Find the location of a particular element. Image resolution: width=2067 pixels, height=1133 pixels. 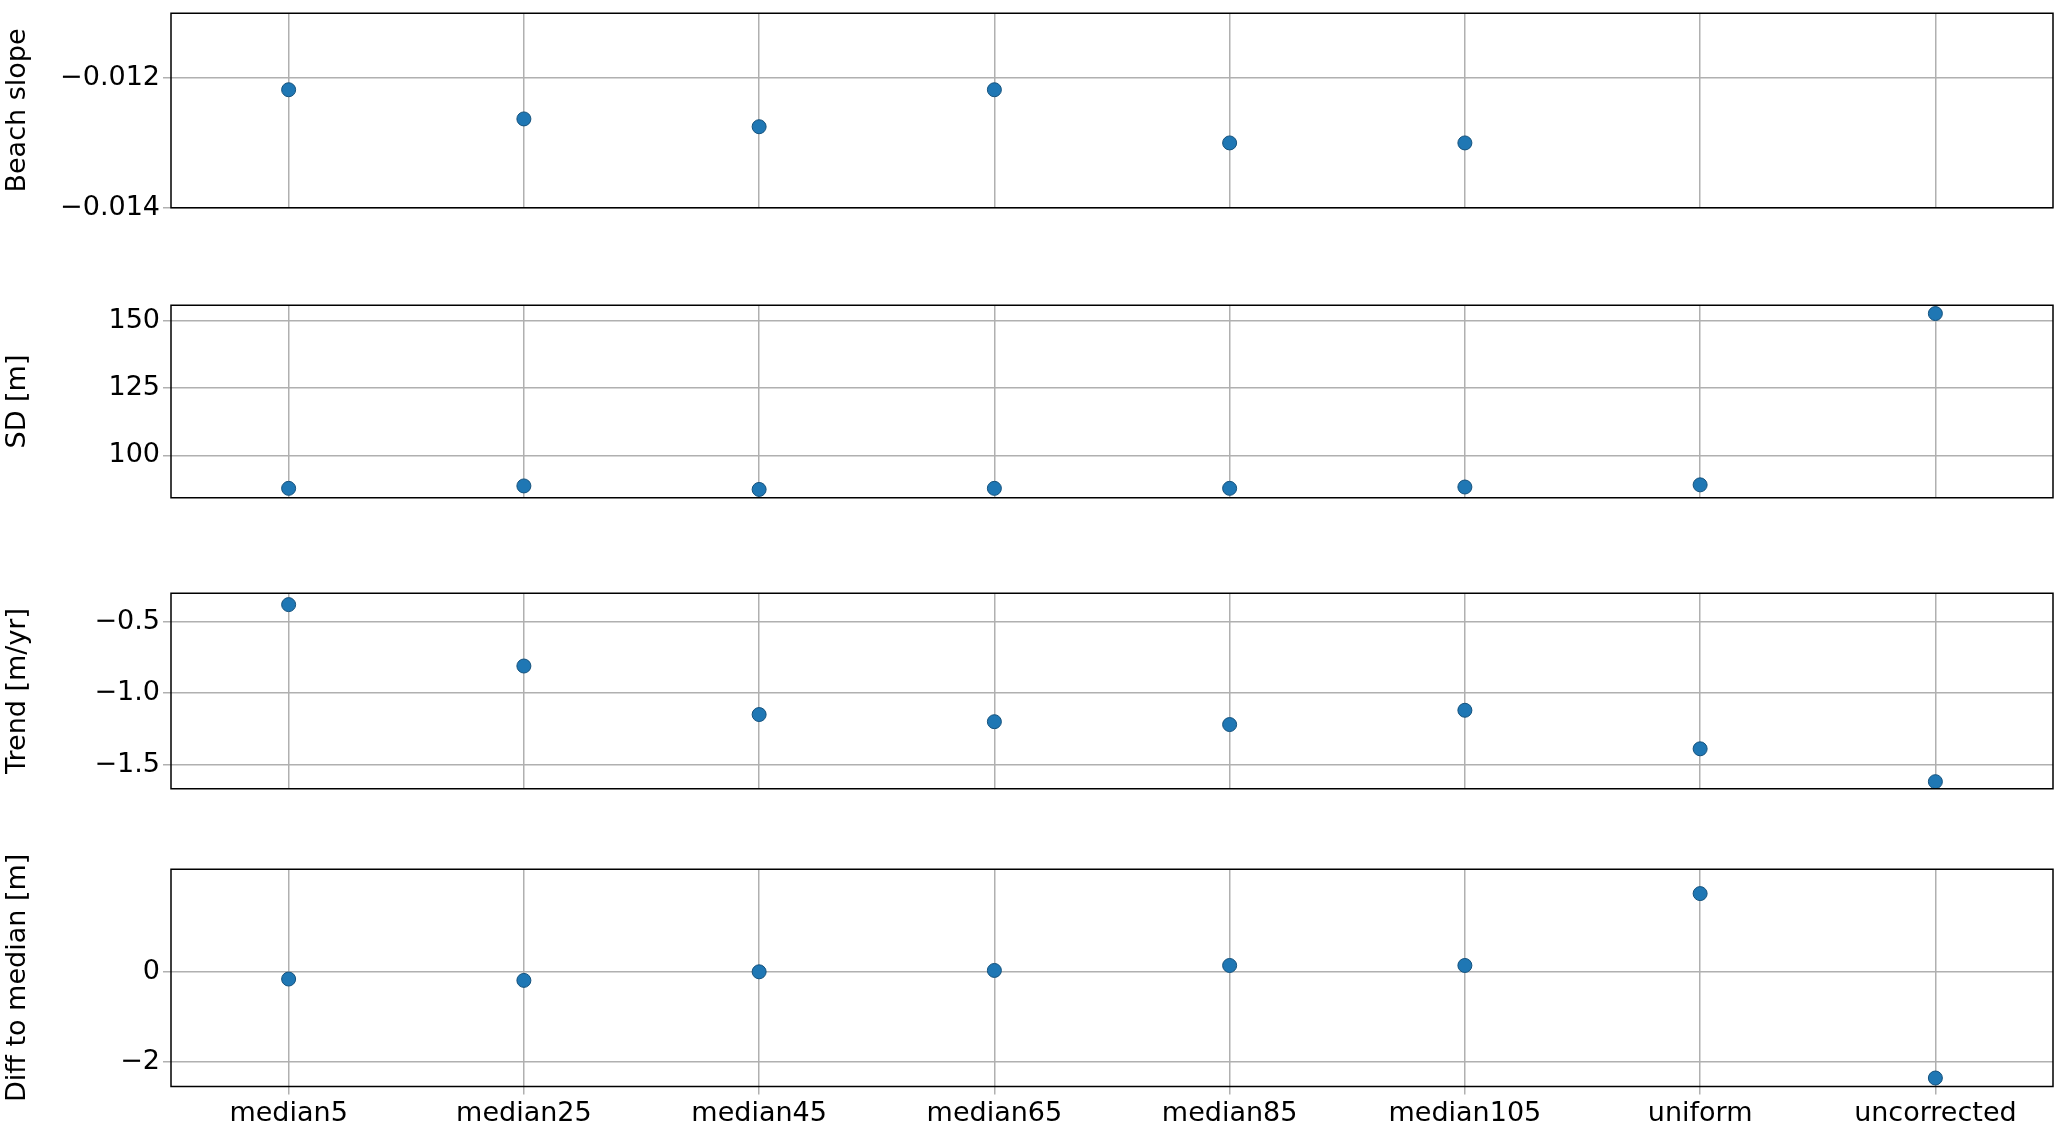

y-axis-title: SD [m] is located at coordinates (16, 401).